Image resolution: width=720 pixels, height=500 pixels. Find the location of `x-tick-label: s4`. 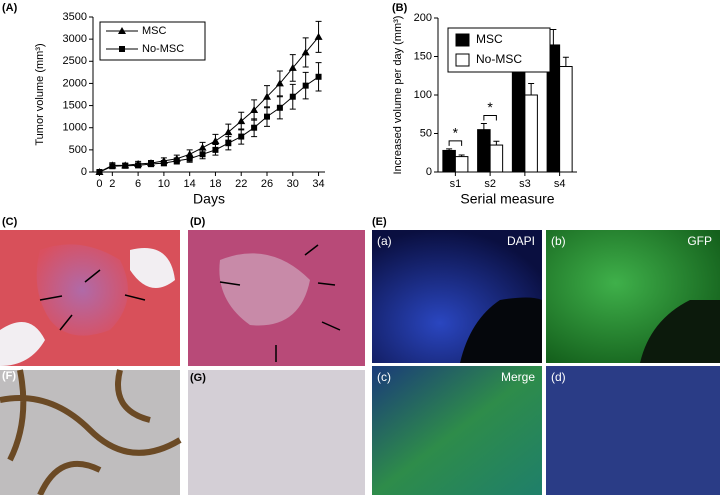

x-tick-label: s4 is located at coordinates (560, 184).